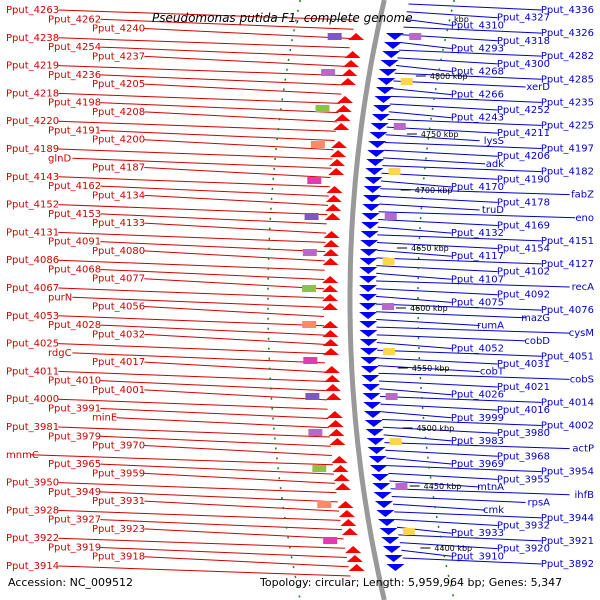 This screenshot has width=600, height=600. What do you see at coordinates (495, 164) in the screenshot?
I see `gene-label: adk` at bounding box center [495, 164].